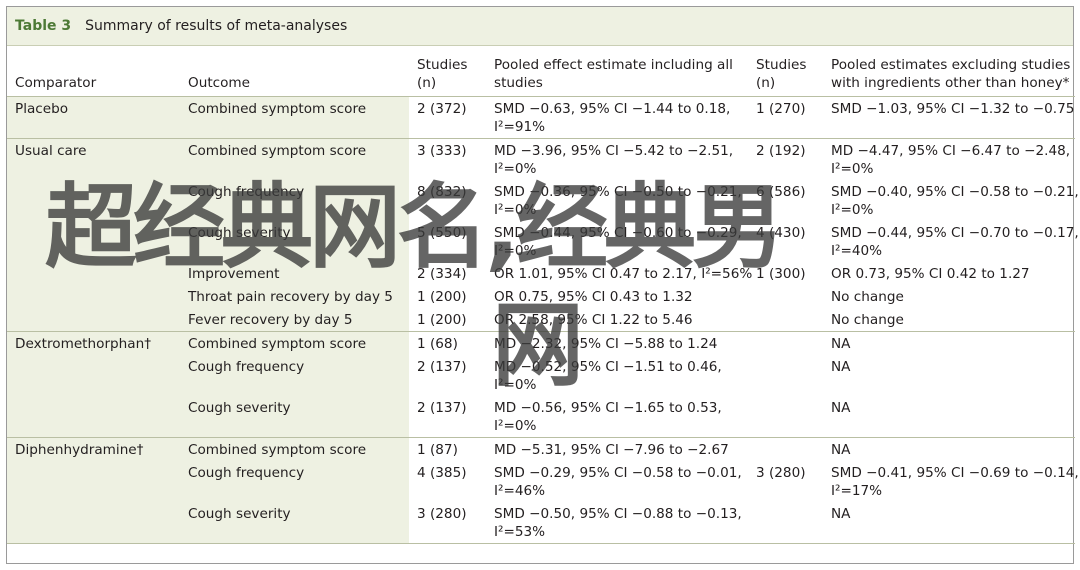 This screenshot has height=570, width=1080. Describe the element at coordinates (955, 232) in the screenshot. I see `estimate-line: SMD −0.44, 95% CI −0.70 to −0.17,` at that location.